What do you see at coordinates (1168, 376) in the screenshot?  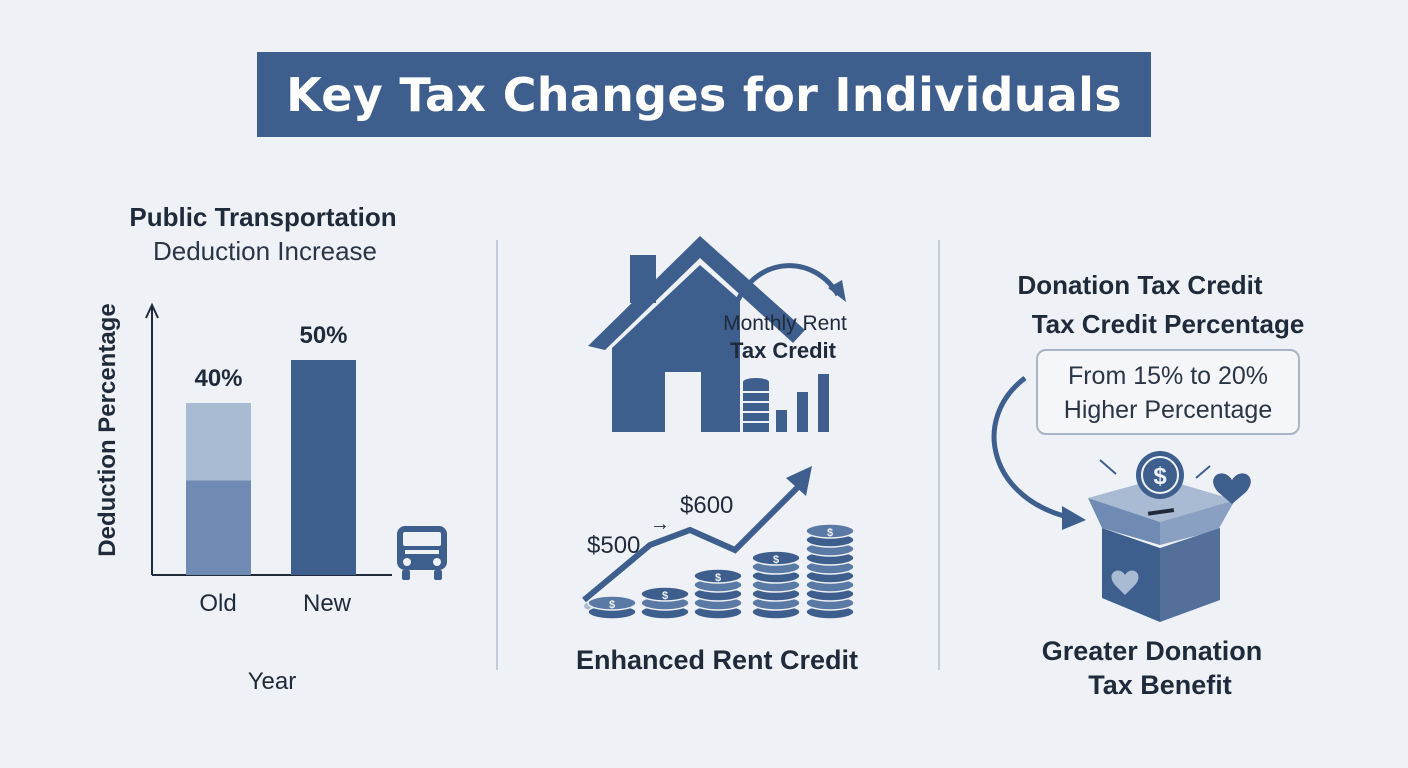 I see `percentage-change: From 15% to 20%` at bounding box center [1168, 376].